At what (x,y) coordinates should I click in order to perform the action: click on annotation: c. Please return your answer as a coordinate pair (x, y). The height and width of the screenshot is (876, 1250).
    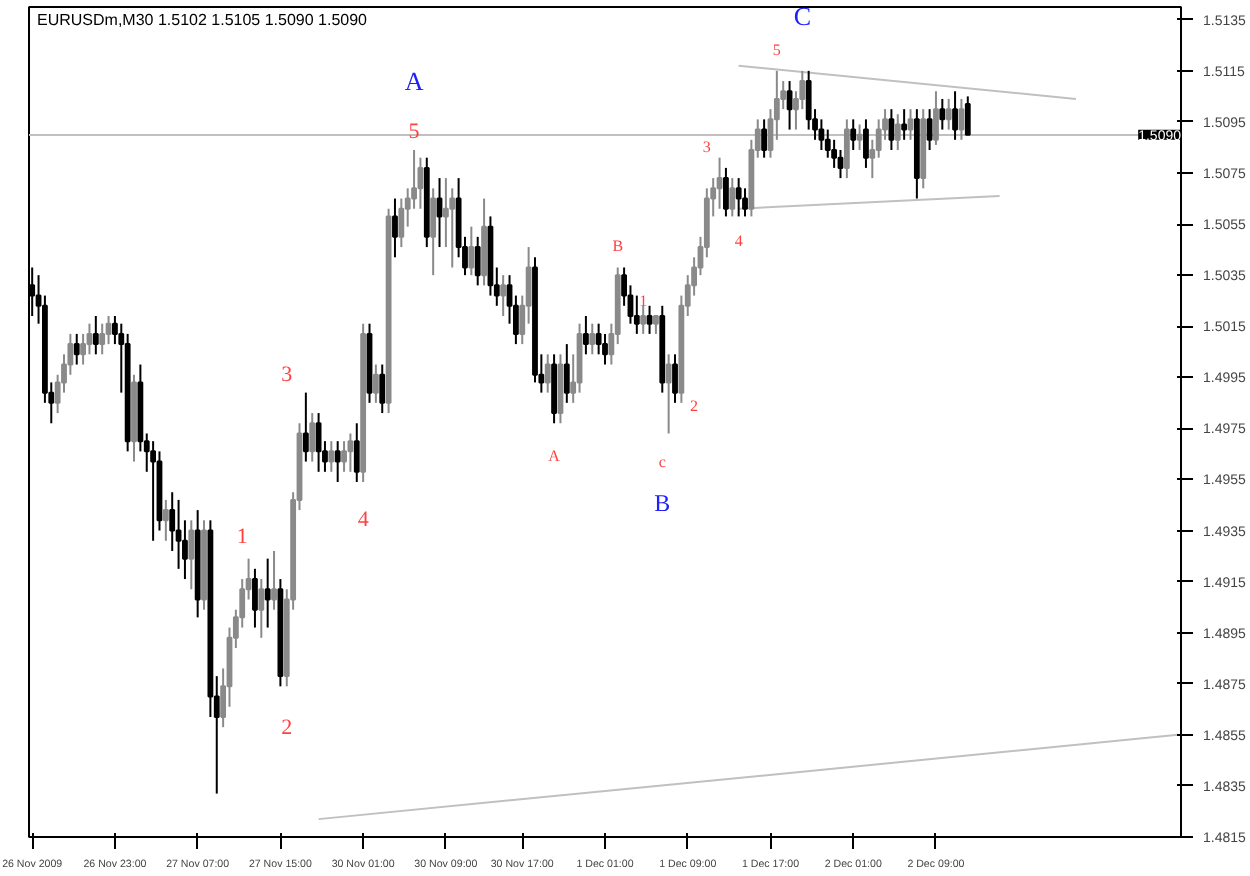
    Looking at the image, I should click on (662, 462).